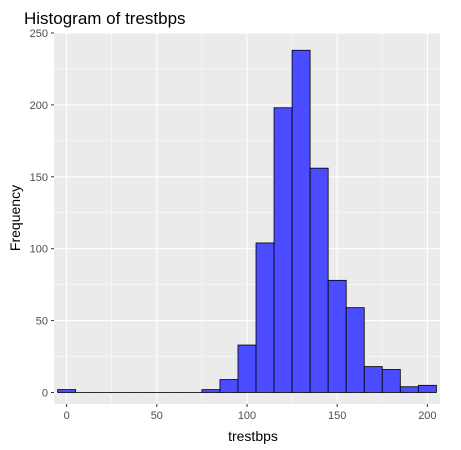 This screenshot has height=450, width=461. What do you see at coordinates (39, 106) in the screenshot?
I see `y-tick-label: 200` at bounding box center [39, 106].